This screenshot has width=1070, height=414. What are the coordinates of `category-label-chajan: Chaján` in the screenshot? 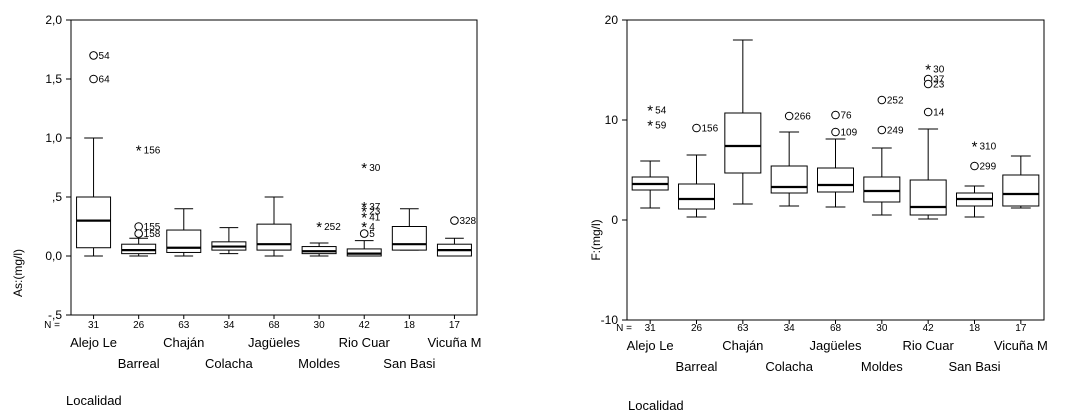 It's located at (183, 342).